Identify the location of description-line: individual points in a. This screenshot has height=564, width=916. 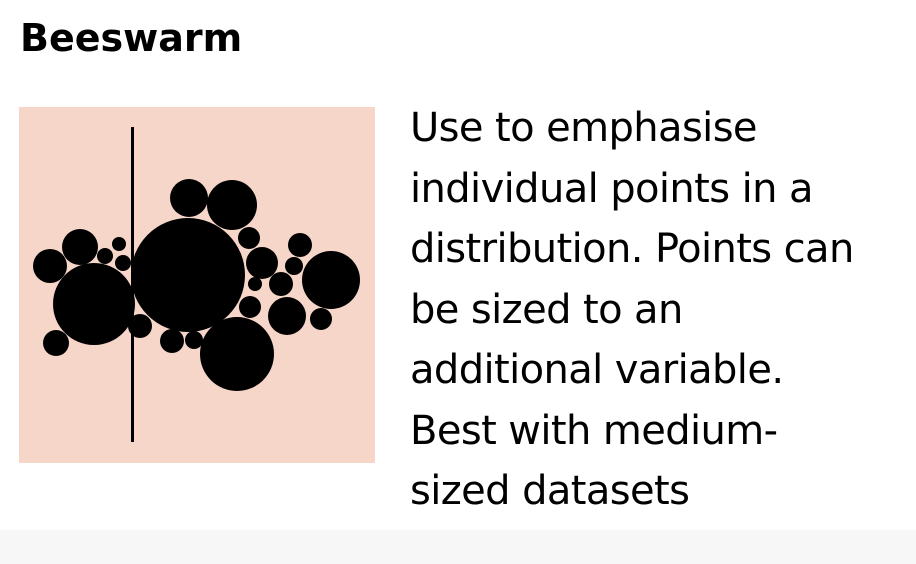
(612, 188).